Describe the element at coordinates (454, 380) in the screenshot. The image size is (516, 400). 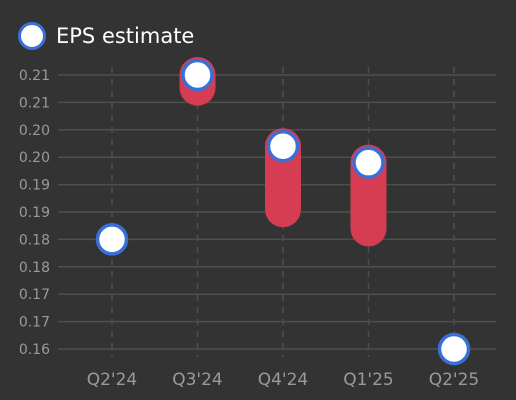
I see `x-tick-label: Q2'25` at that location.